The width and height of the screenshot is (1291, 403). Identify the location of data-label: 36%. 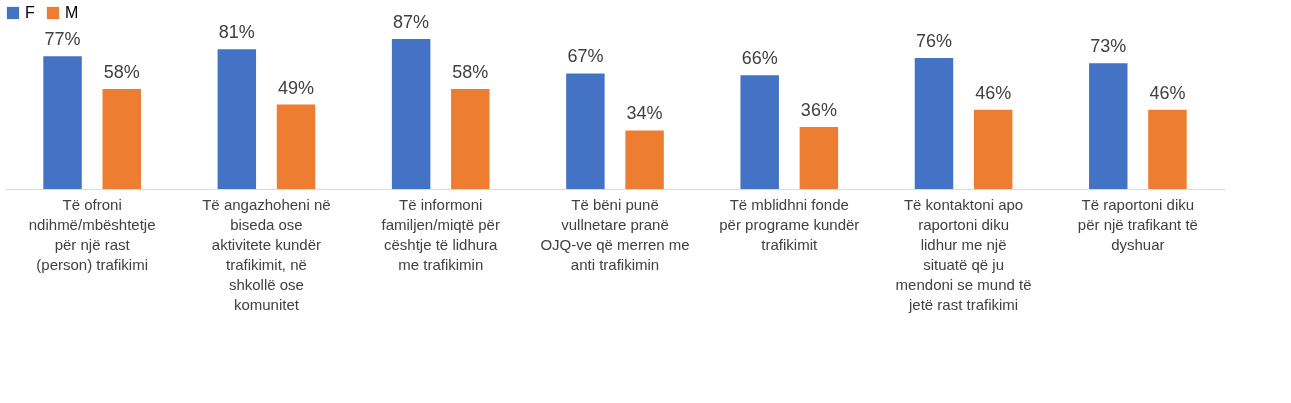
(818, 109).